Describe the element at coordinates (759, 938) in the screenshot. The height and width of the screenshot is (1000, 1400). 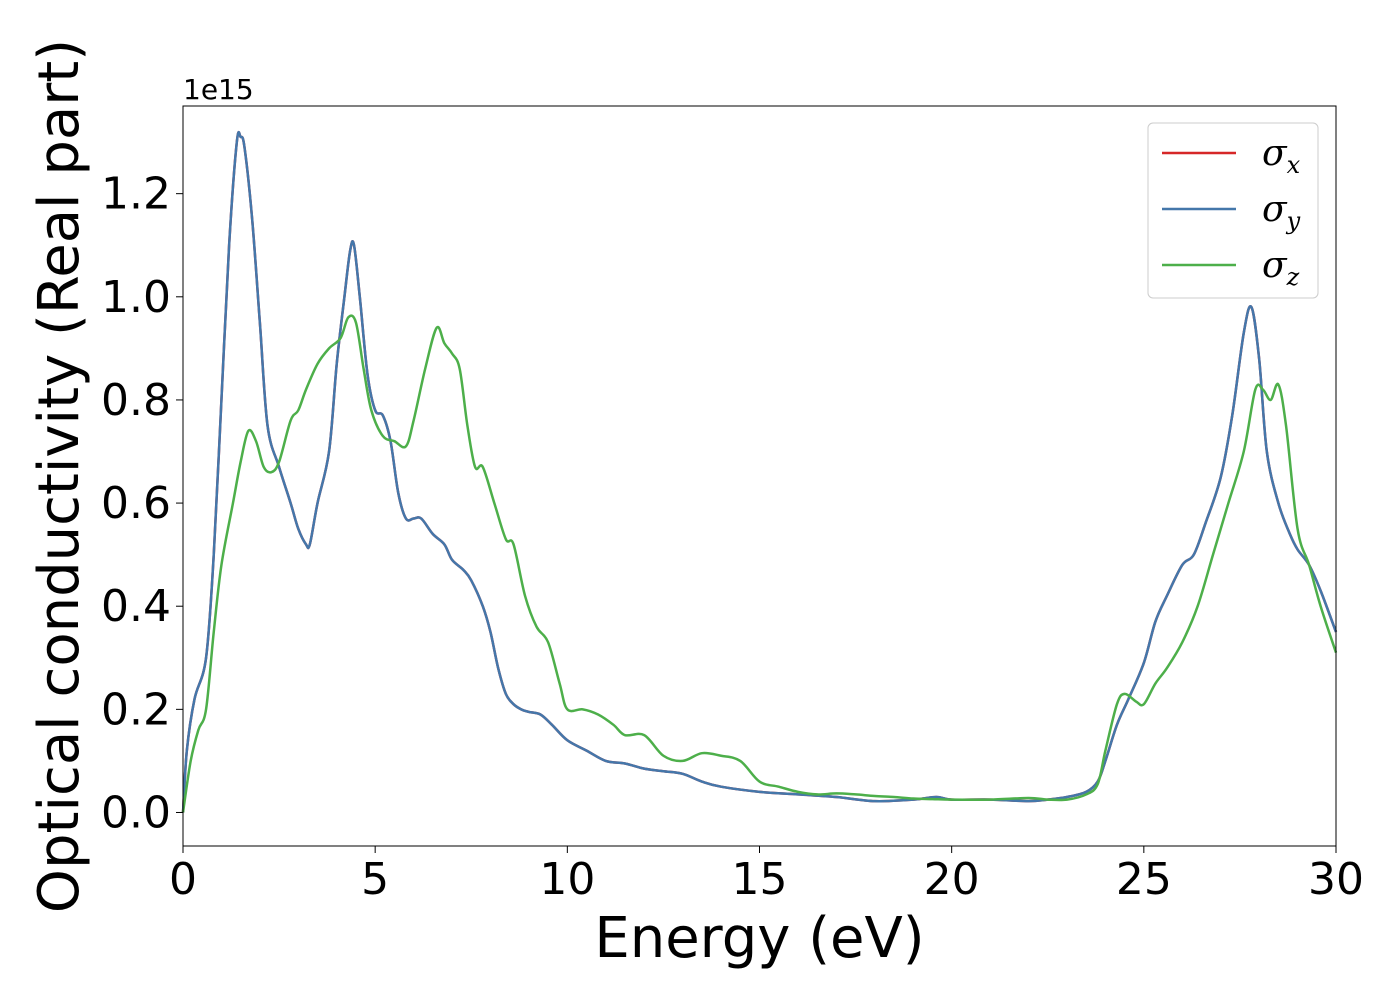
I see `x-axis-title: Energy (eV)` at that location.